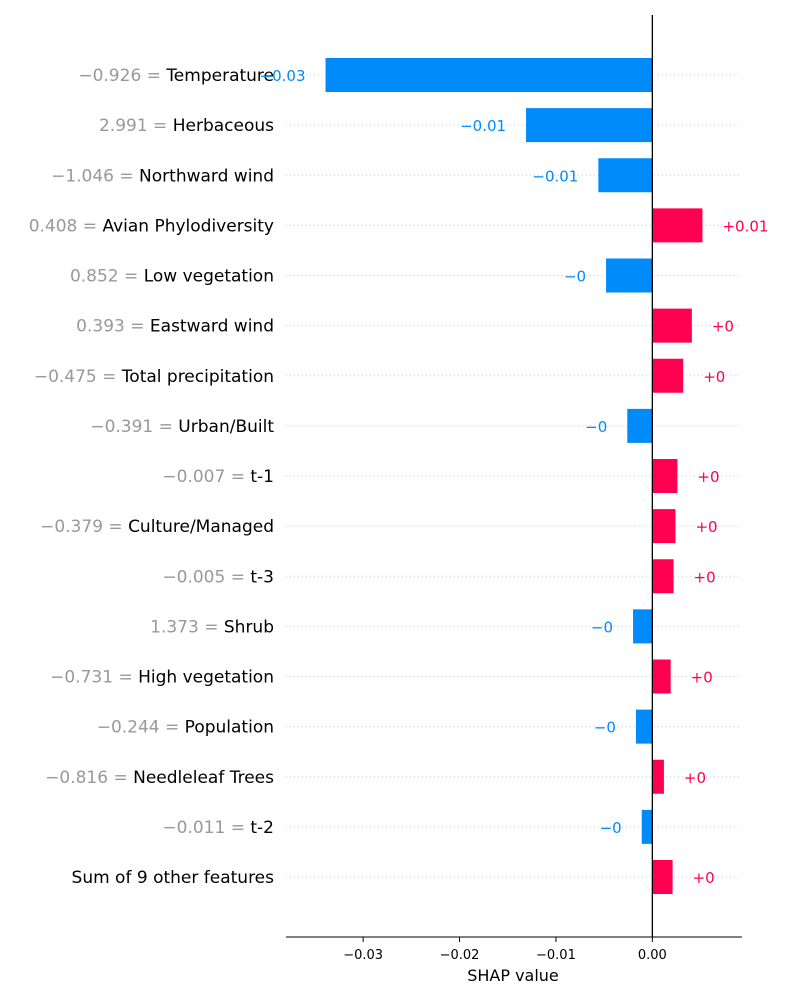 Image resolution: width=800 pixels, height=1000 pixels. I want to click on bar-eastward-wind, so click(672, 325).